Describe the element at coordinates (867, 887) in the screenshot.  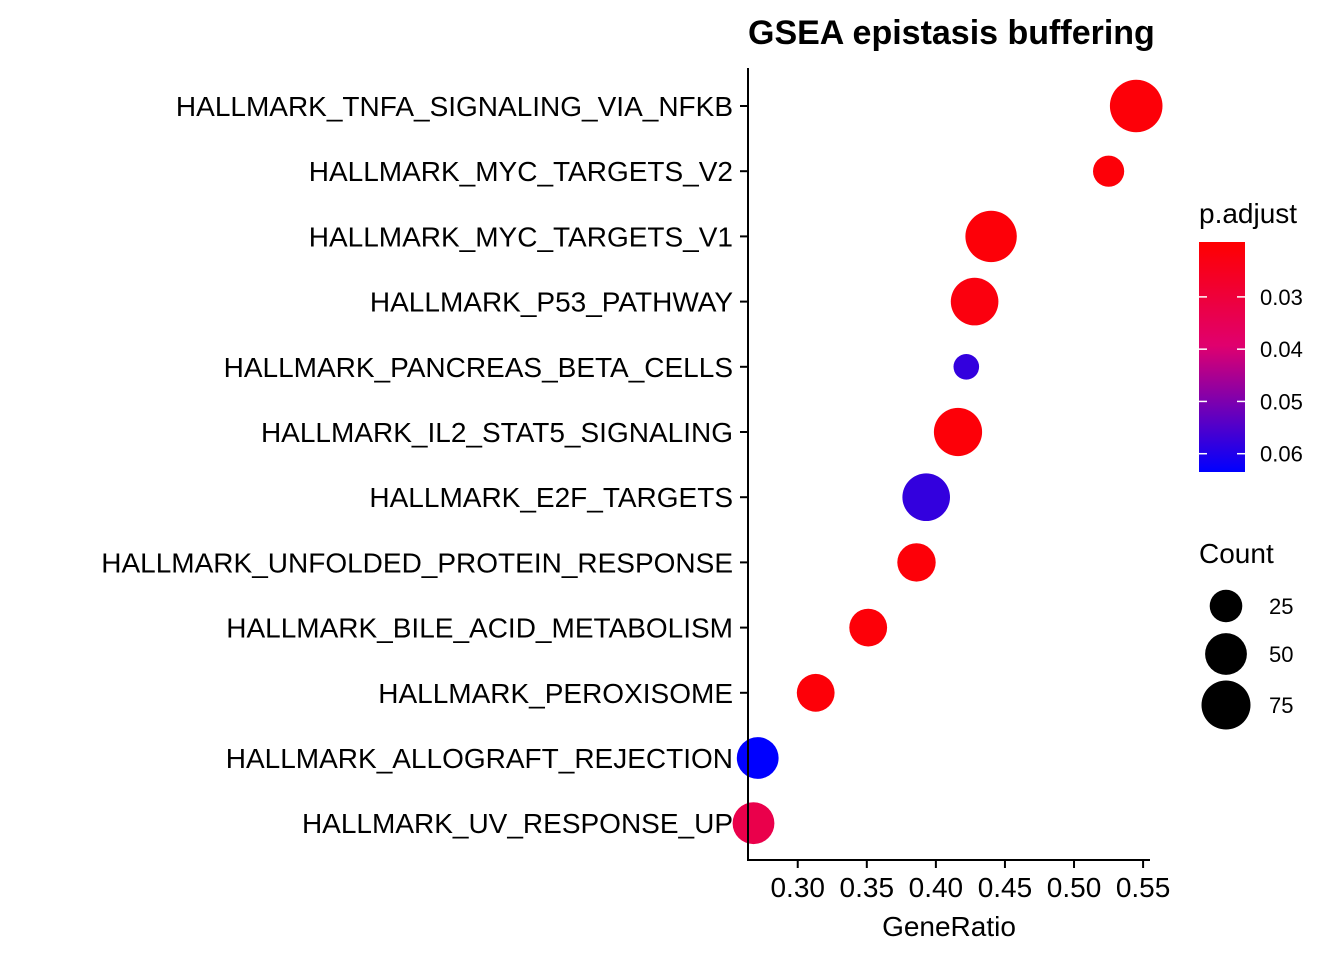
I see `x-tick-label: 0.35` at that location.